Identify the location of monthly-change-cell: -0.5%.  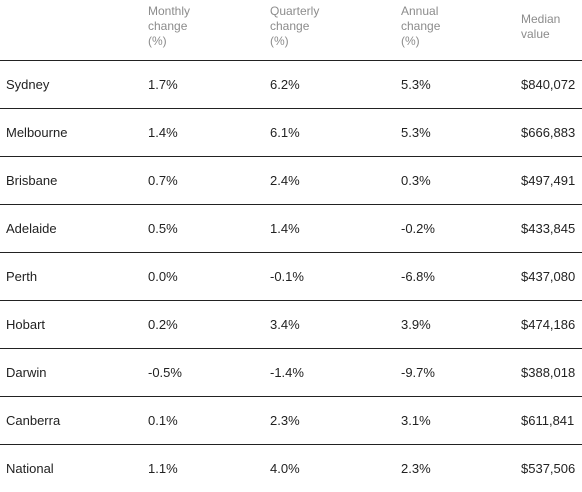
(202, 373).